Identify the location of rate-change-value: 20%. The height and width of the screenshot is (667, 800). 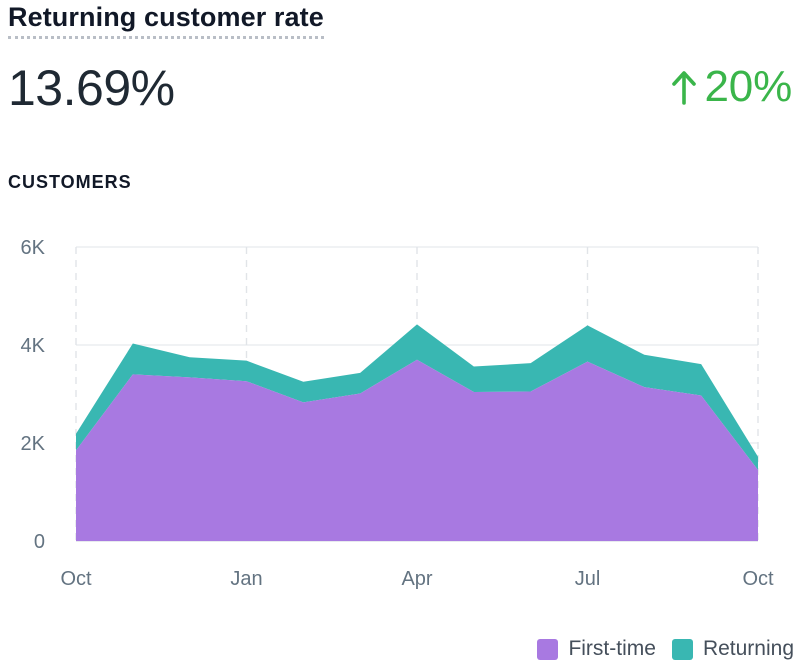
(748, 86).